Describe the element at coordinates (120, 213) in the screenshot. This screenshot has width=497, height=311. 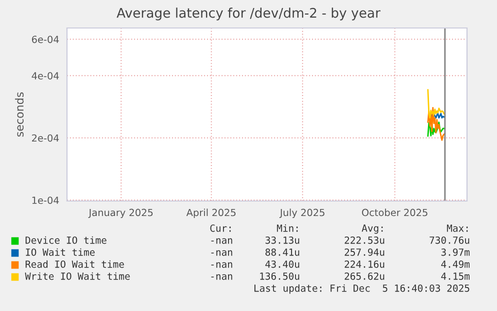
I see `x-tick-label: January 2025` at that location.